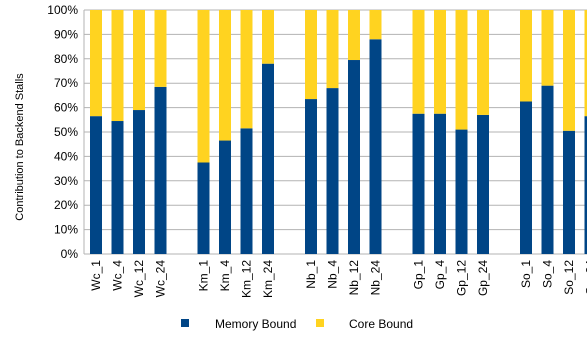 Image resolution: width=587 pixels, height=339 pixels. What do you see at coordinates (66, 83) in the screenshot?
I see `y-tick-label: 70%` at bounding box center [66, 83].